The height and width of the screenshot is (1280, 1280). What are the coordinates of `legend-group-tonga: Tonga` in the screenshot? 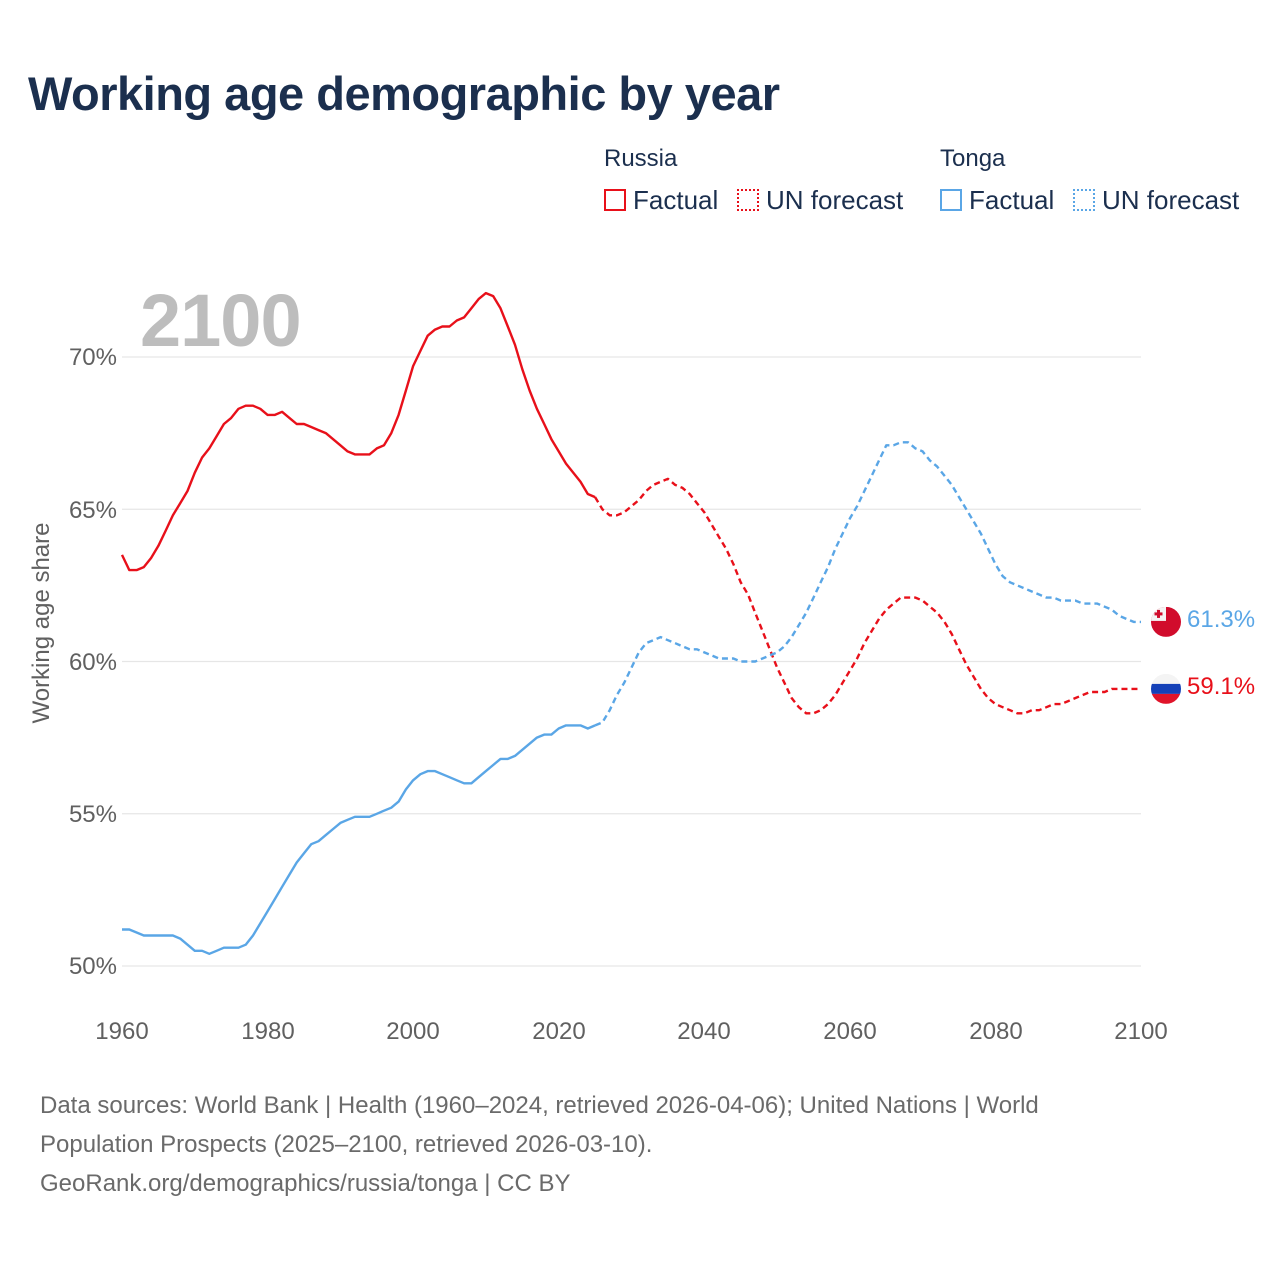 It's located at (973, 158).